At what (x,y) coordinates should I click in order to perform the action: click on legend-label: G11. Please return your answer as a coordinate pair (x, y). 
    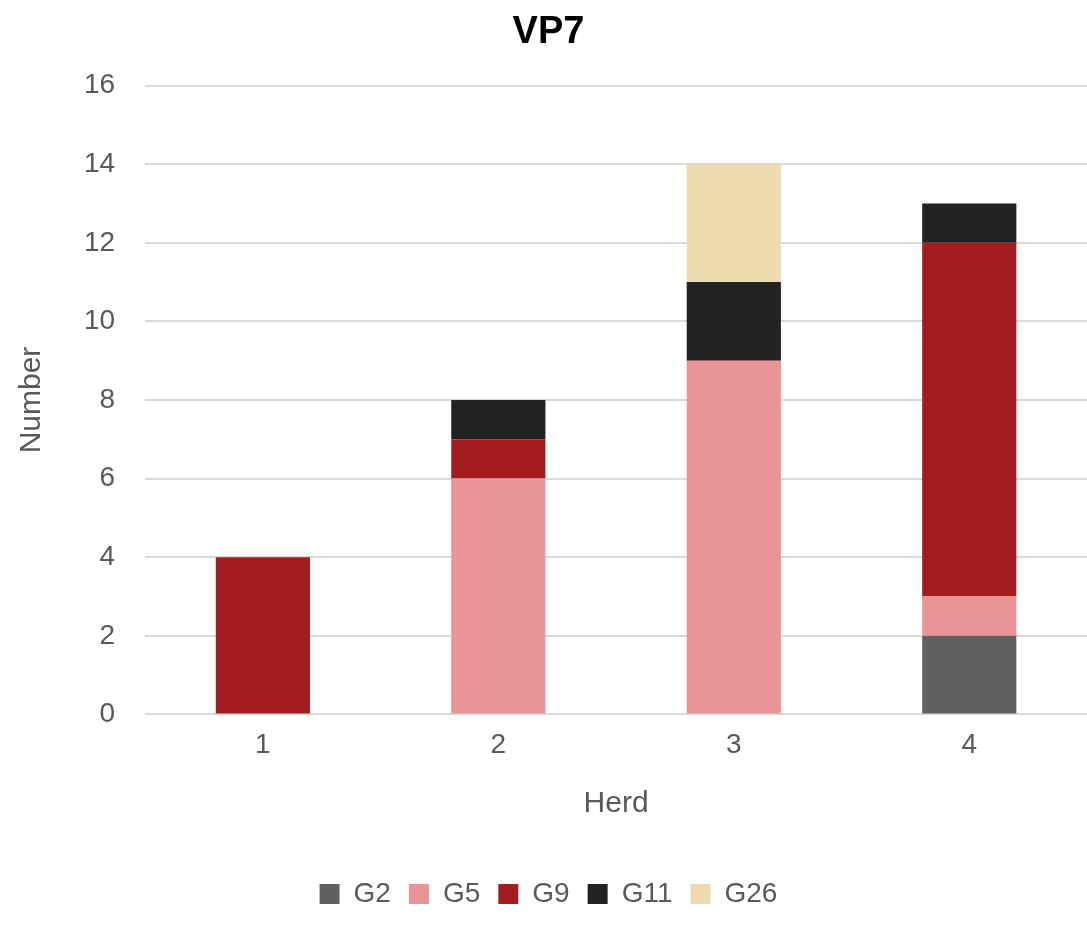
    Looking at the image, I should click on (647, 892).